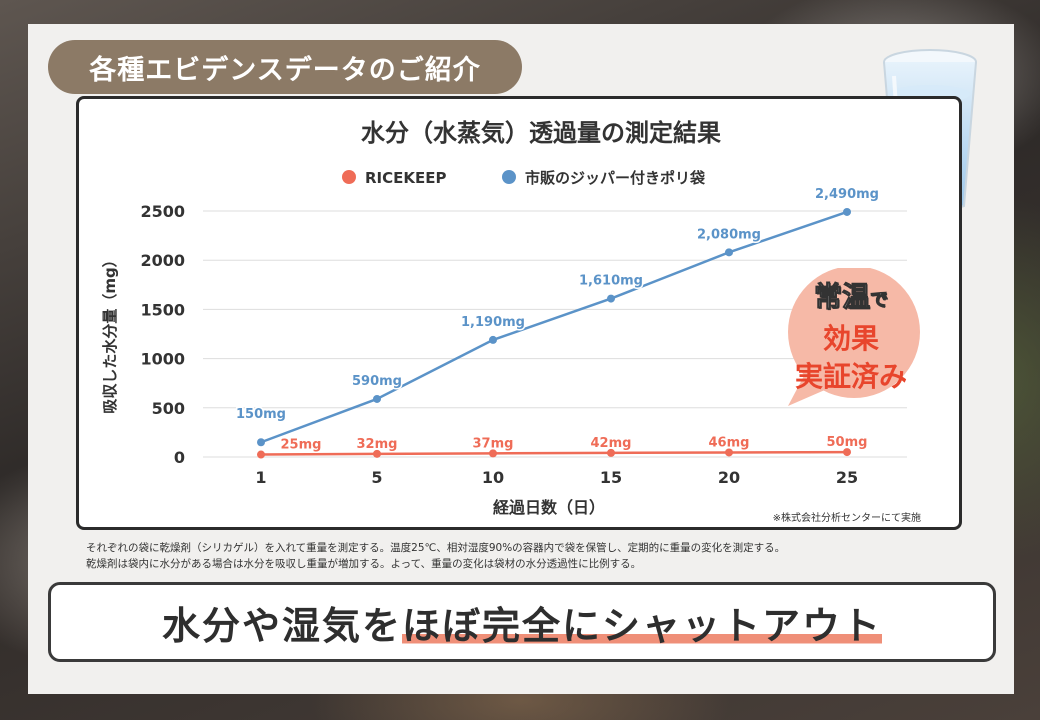  Describe the element at coordinates (509, 177) in the screenshot. I see `legend-marker-zipper-bag` at that location.